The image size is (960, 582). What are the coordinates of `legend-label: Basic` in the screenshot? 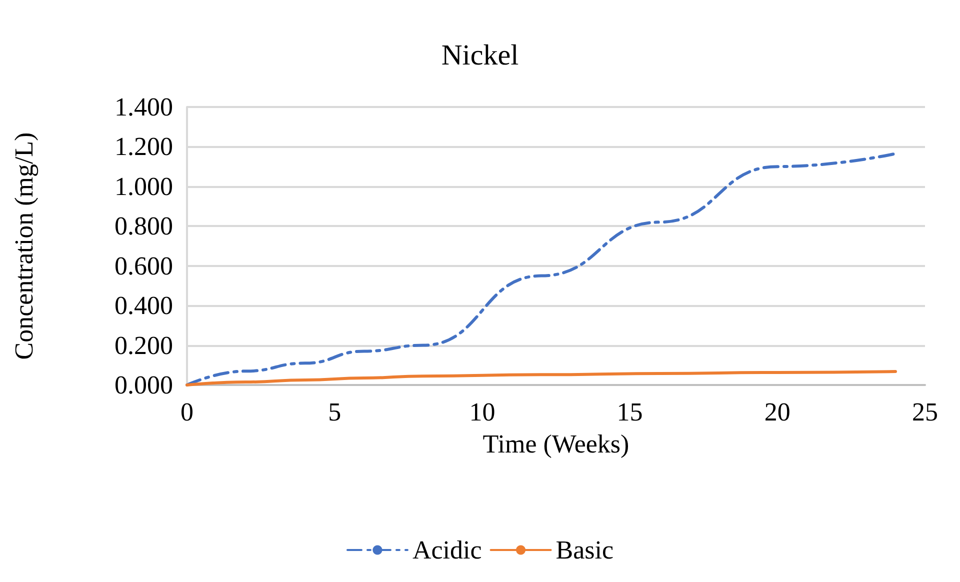 It's located at (585, 550).